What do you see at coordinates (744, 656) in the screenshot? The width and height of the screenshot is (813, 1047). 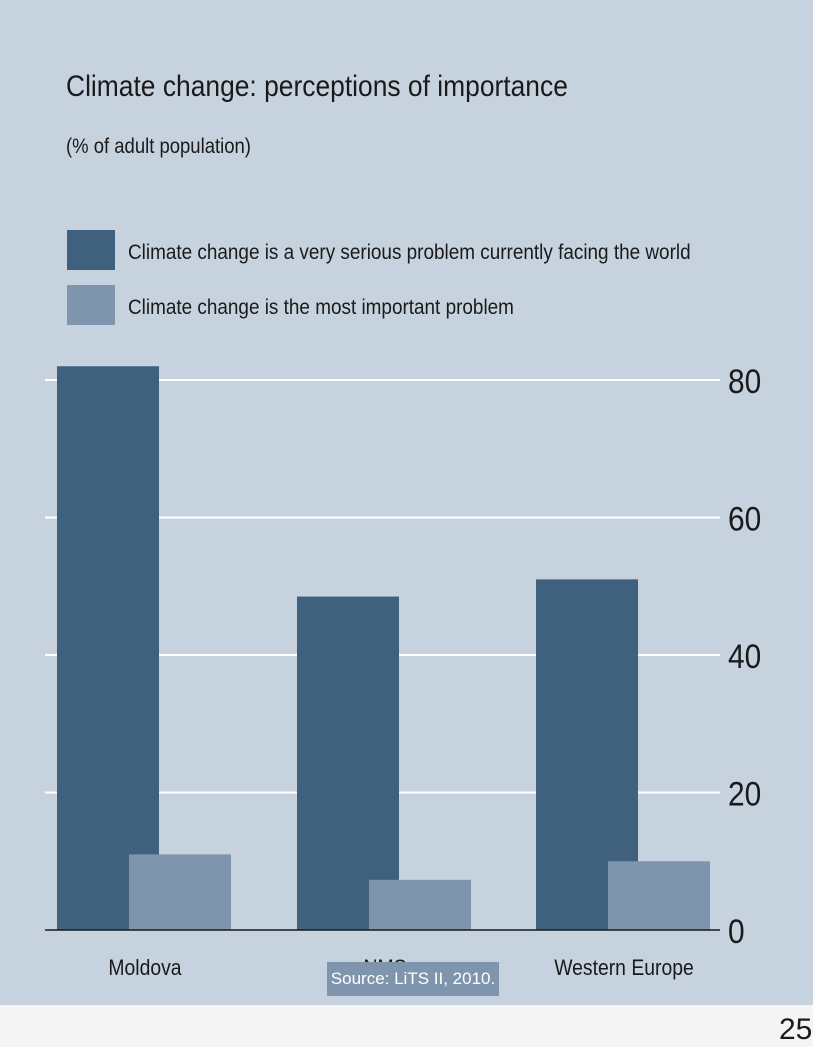 I see `y-tick-label: 40` at bounding box center [744, 656].